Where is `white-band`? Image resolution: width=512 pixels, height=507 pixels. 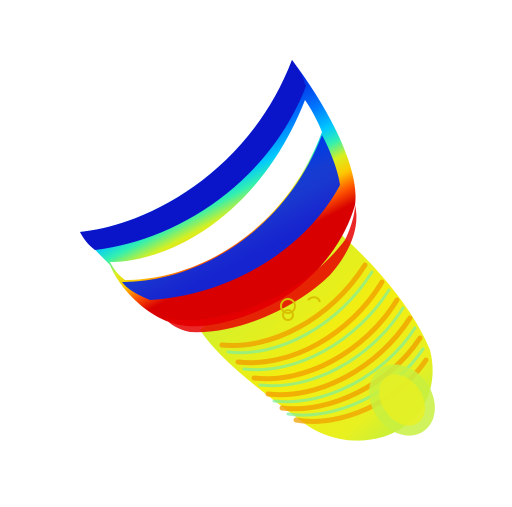
white-band is located at coordinates (216, 190).